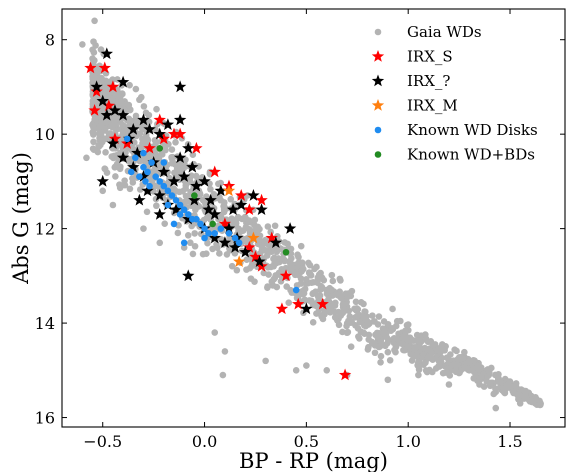 The width and height of the screenshot is (568, 472). I want to click on legend-item: Known WD+BDs, so click(454, 155).